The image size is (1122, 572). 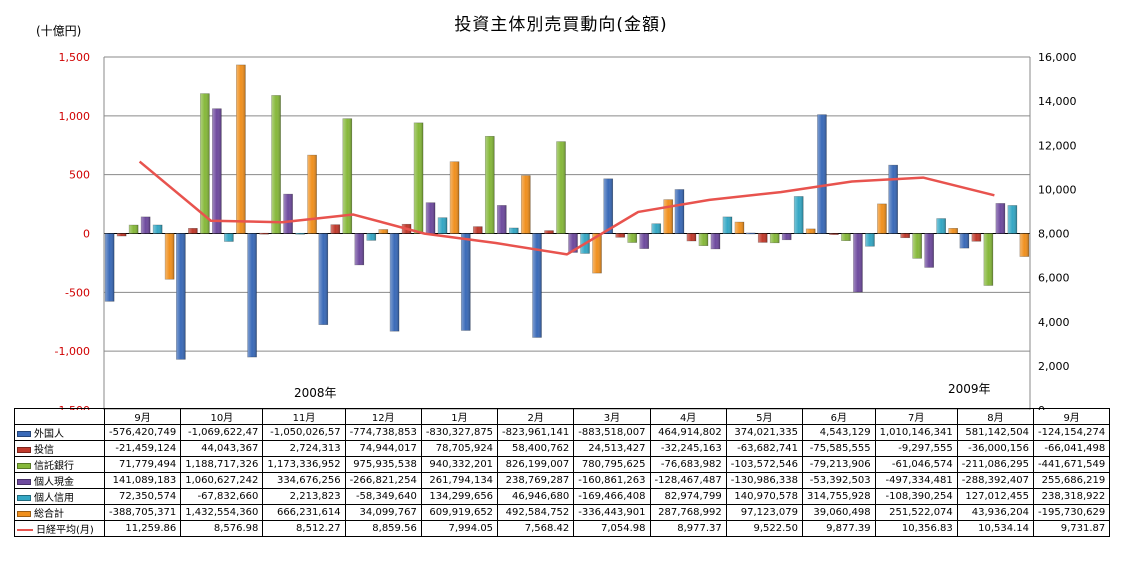 What do you see at coordinates (142, 432) in the screenshot?
I see `table-cell: -576,420,749` at bounding box center [142, 432].